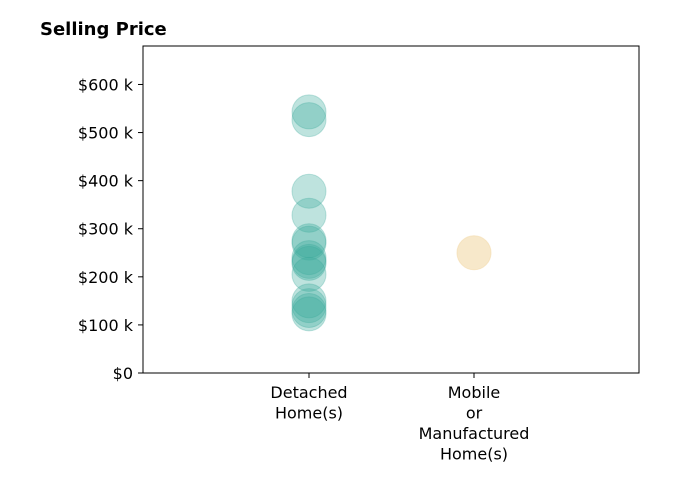  What do you see at coordinates (308, 403) in the screenshot?
I see `x-tick-label: Detached Home(s)` at bounding box center [308, 403].